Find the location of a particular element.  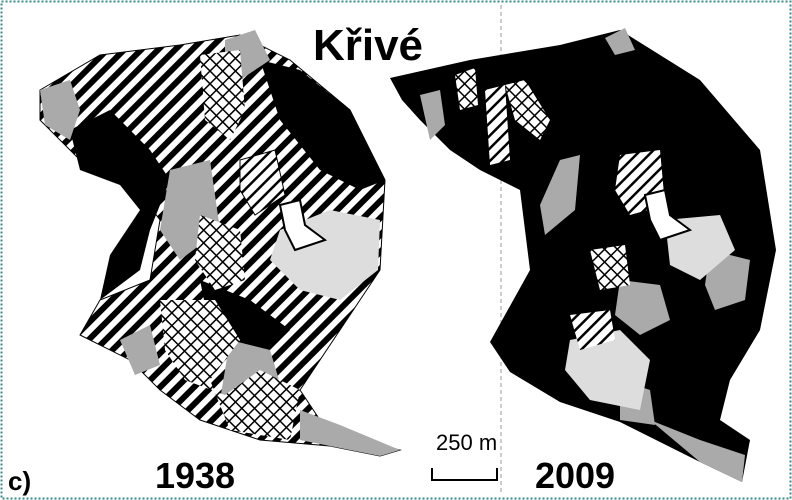

scale-bar-line is located at coordinates (464, 474).